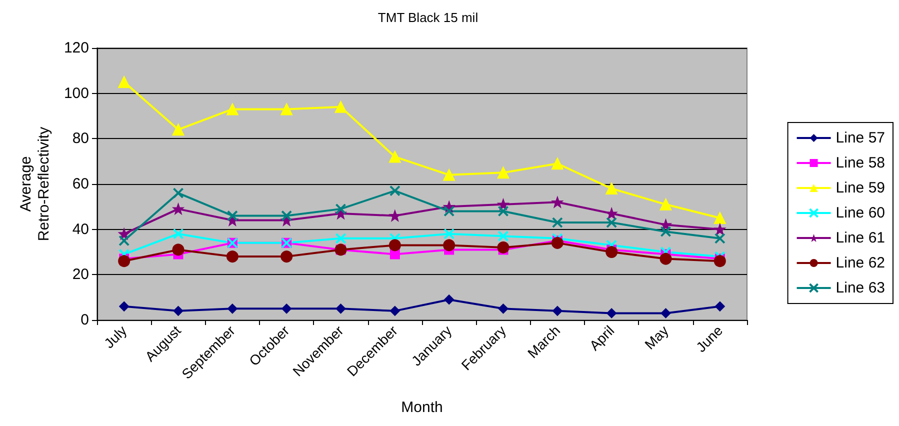 This screenshot has width=899, height=426. Describe the element at coordinates (861, 238) in the screenshot. I see `legend-label: Line 61` at that location.